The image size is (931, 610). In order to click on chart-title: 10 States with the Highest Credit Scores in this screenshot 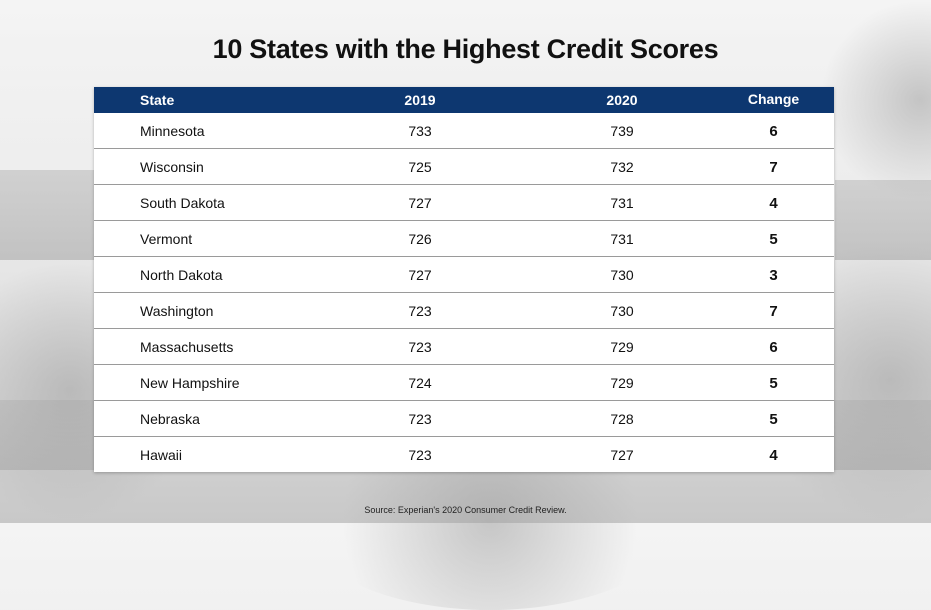, I will do `click(465, 49)`.